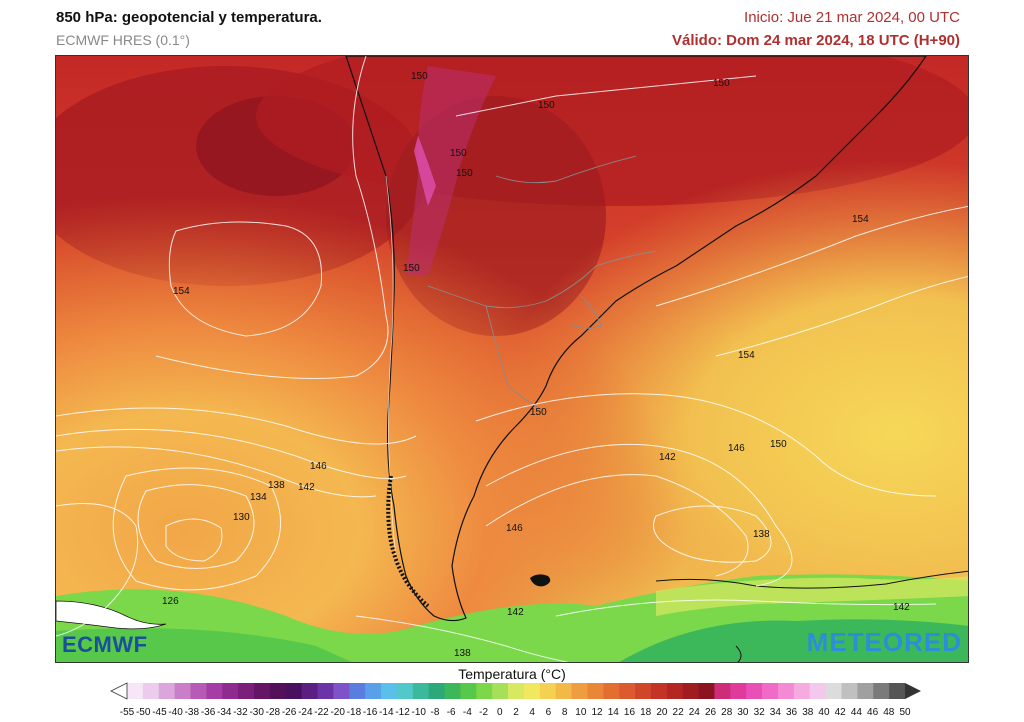 Image resolution: width=1024 pixels, height=722 pixels. I want to click on label-150-7: 150, so click(538, 412).